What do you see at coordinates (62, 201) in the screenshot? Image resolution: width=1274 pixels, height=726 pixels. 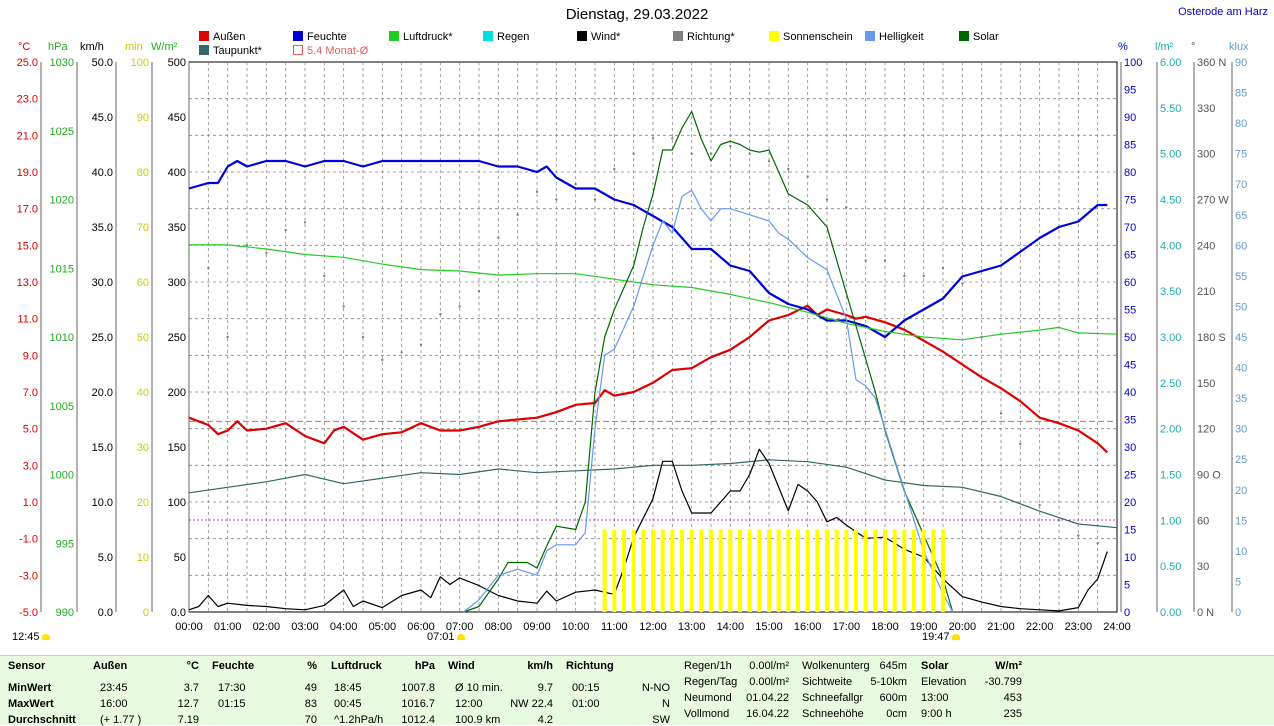 I see `press-tick-label: 1020` at bounding box center [62, 201].